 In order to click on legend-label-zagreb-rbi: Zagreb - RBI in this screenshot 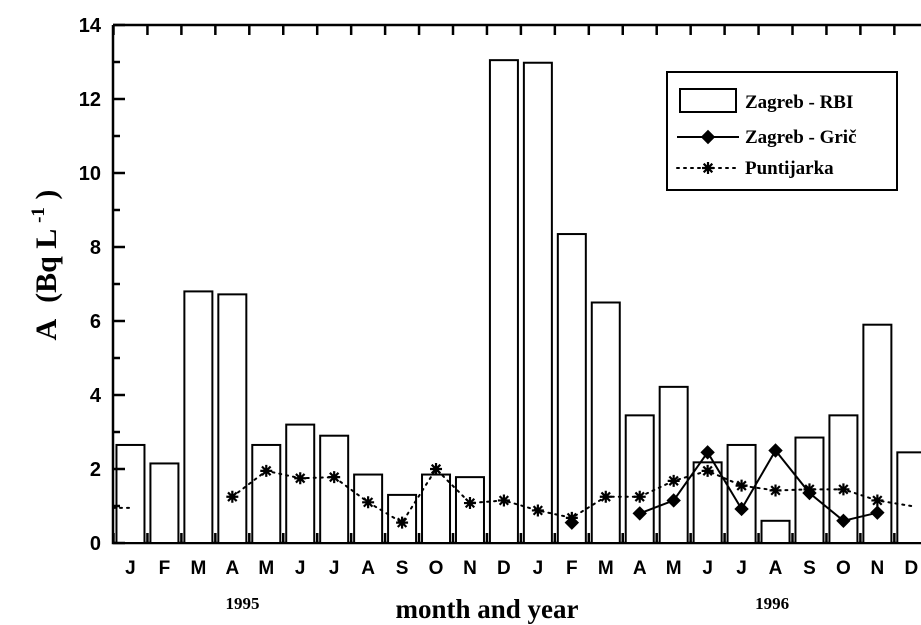, I will do `click(799, 102)`.